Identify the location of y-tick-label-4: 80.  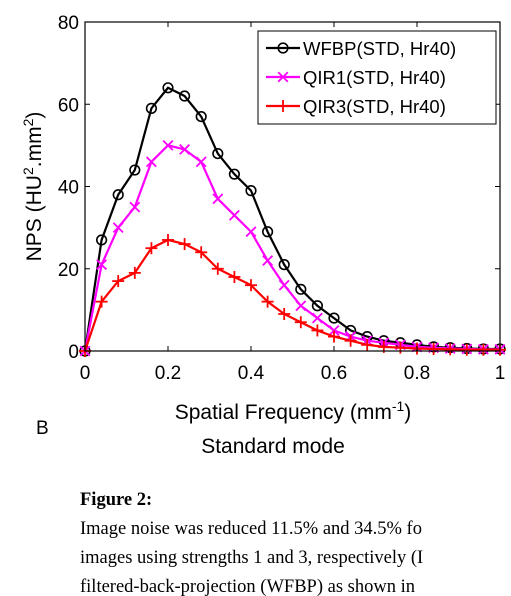
(68, 23).